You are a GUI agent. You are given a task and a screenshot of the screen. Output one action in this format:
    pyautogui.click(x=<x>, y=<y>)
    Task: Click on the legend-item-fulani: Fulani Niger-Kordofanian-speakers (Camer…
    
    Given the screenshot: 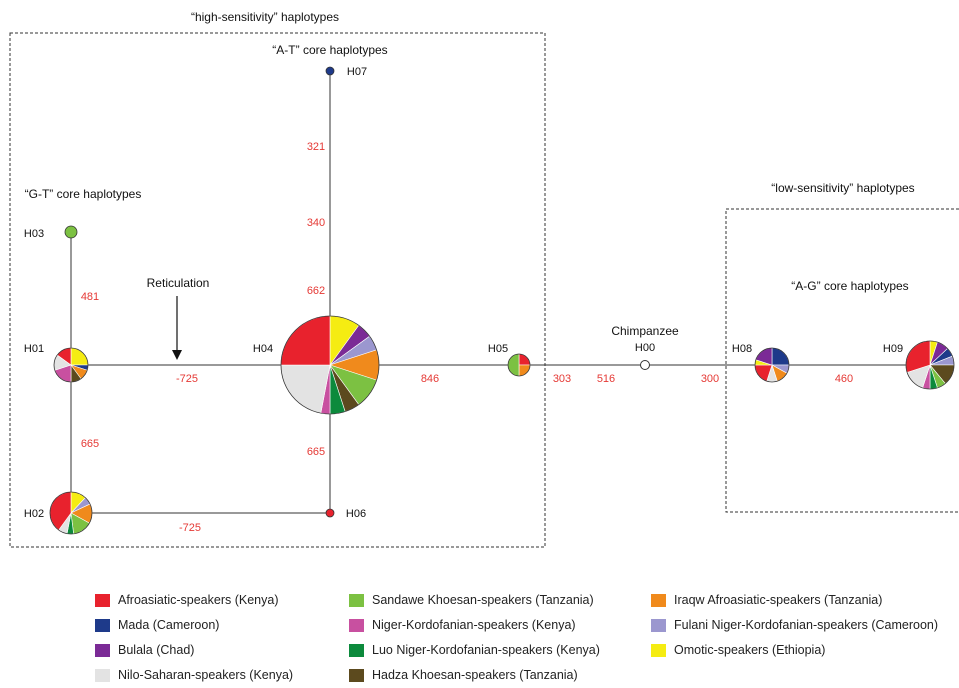 What is the action you would take?
    pyautogui.click(x=794, y=625)
    